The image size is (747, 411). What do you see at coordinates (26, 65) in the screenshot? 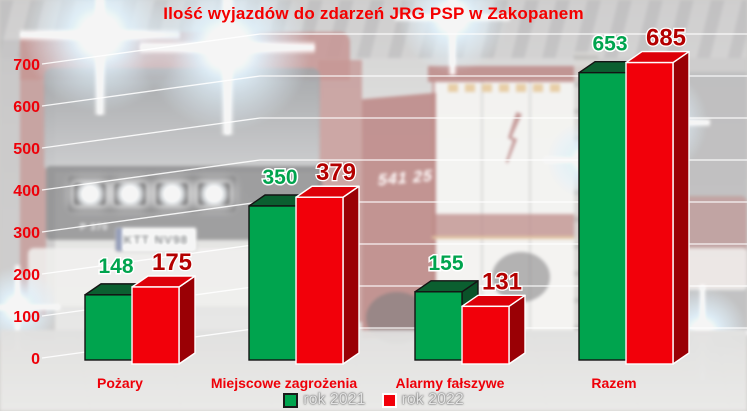
I see `y-axis-label-700: 700` at bounding box center [26, 65].